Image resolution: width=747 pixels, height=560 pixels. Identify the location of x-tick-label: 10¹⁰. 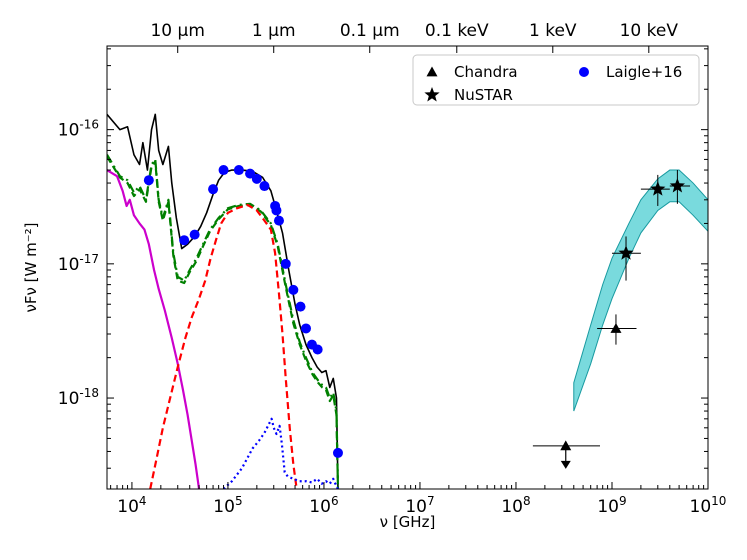
(708, 505).